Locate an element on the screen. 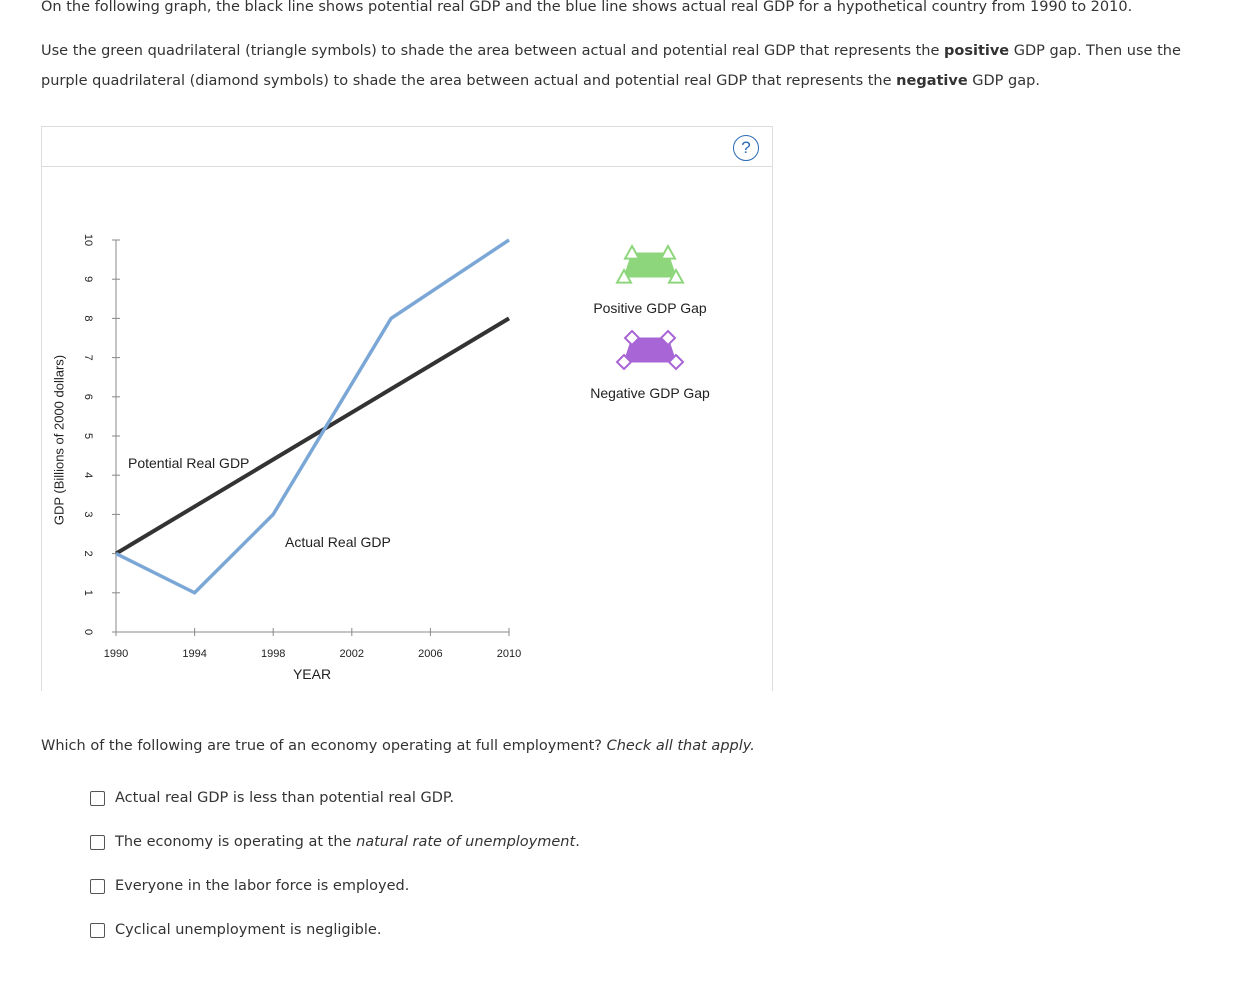  y-tick-label: 4 is located at coordinates (88, 475).